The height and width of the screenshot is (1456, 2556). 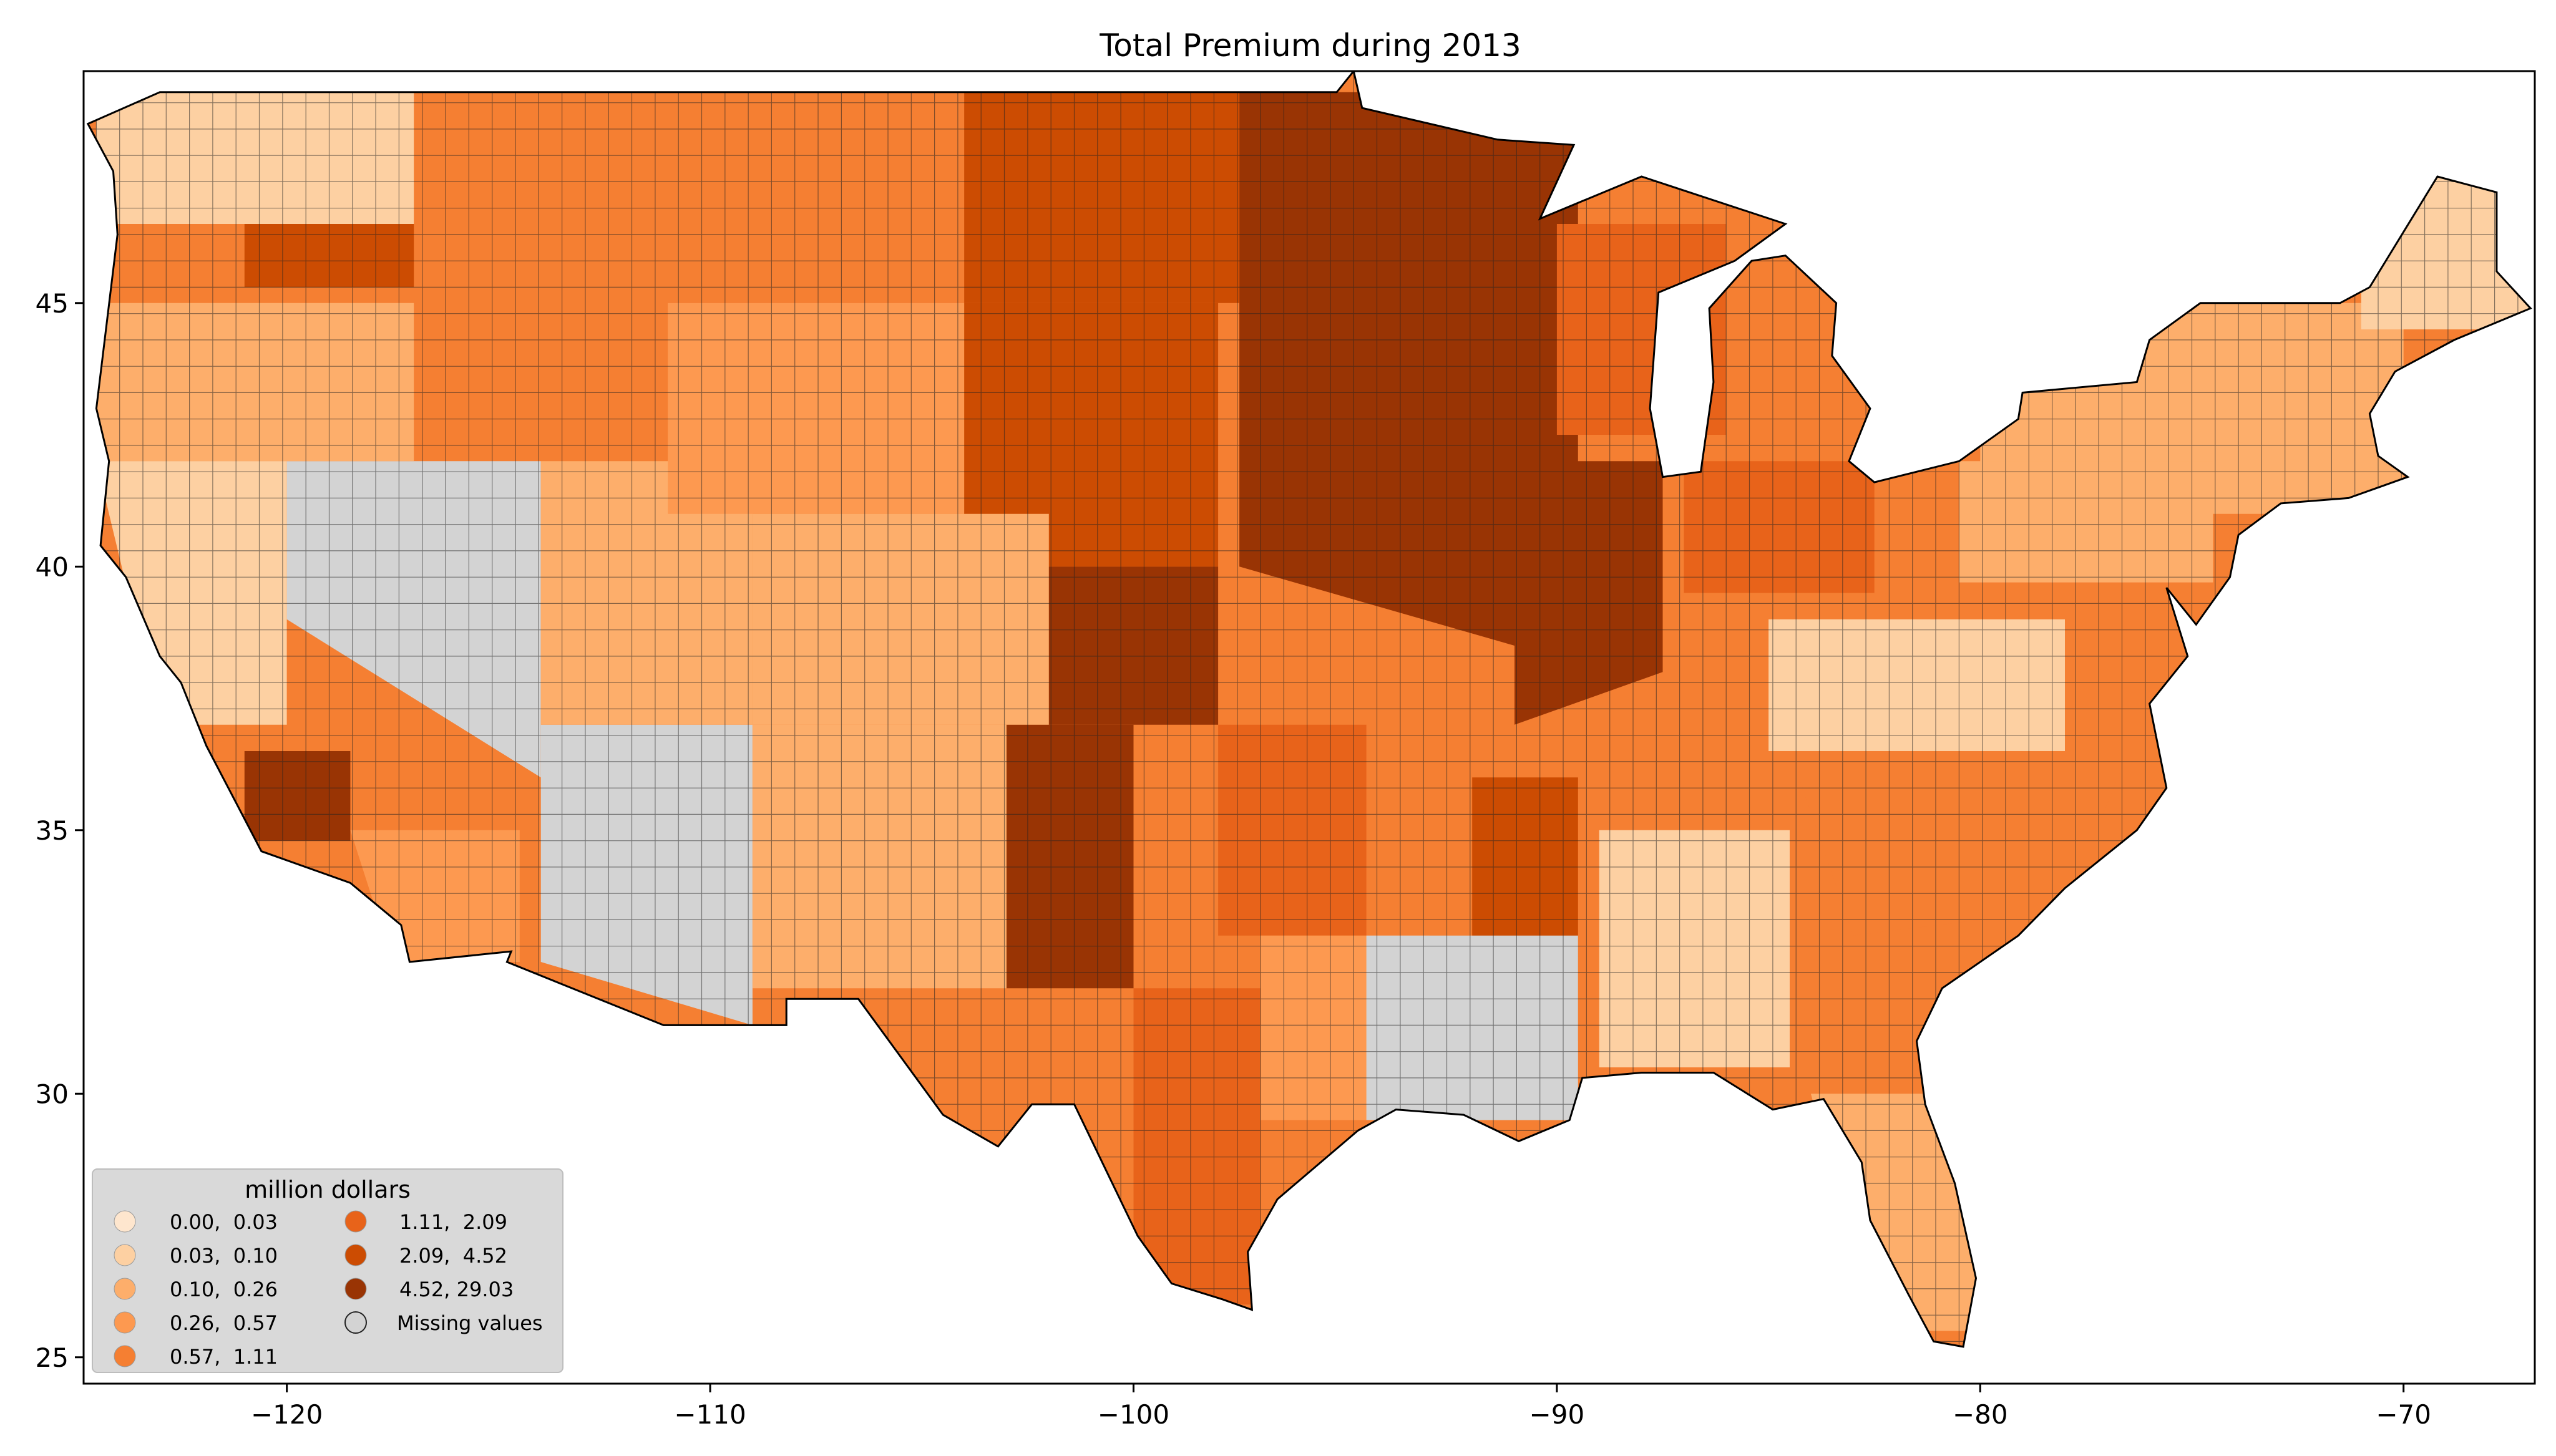 What do you see at coordinates (1341, 1407) in the screenshot?
I see `x-axis: −120 −110 −100 −90 −80 −70` at bounding box center [1341, 1407].